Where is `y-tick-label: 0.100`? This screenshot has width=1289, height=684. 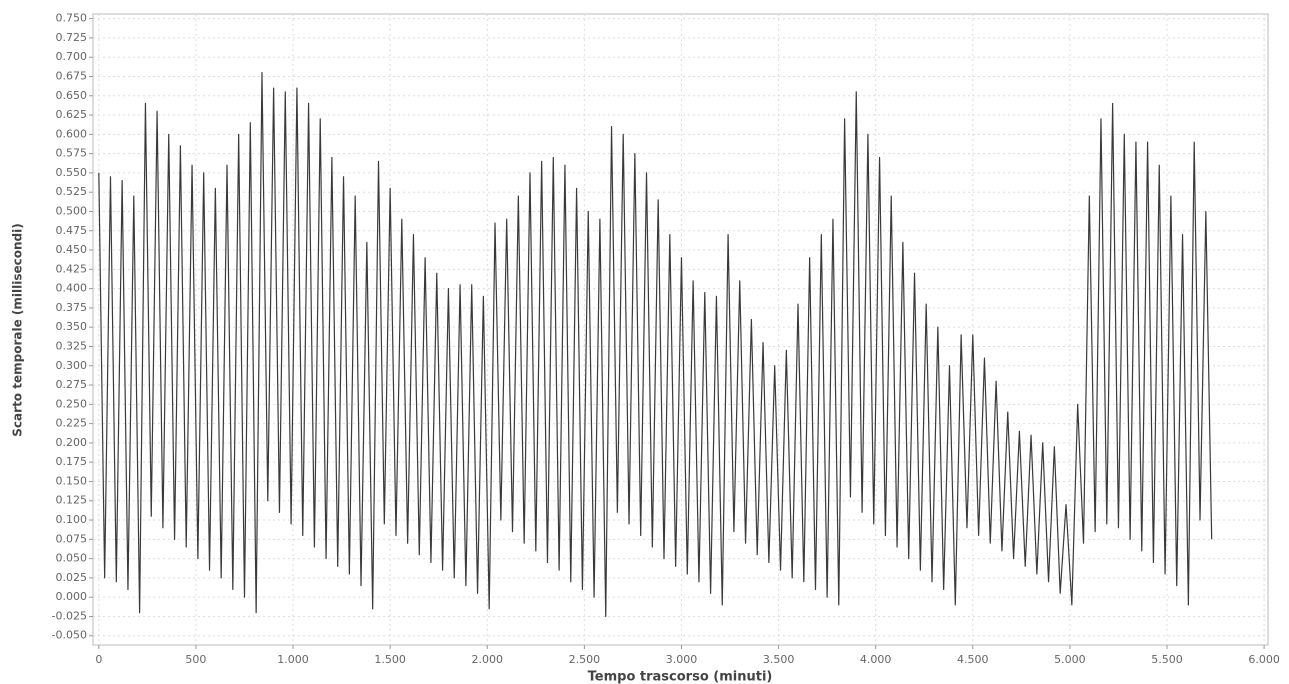 y-tick-label: 0.100 is located at coordinates (72, 519).